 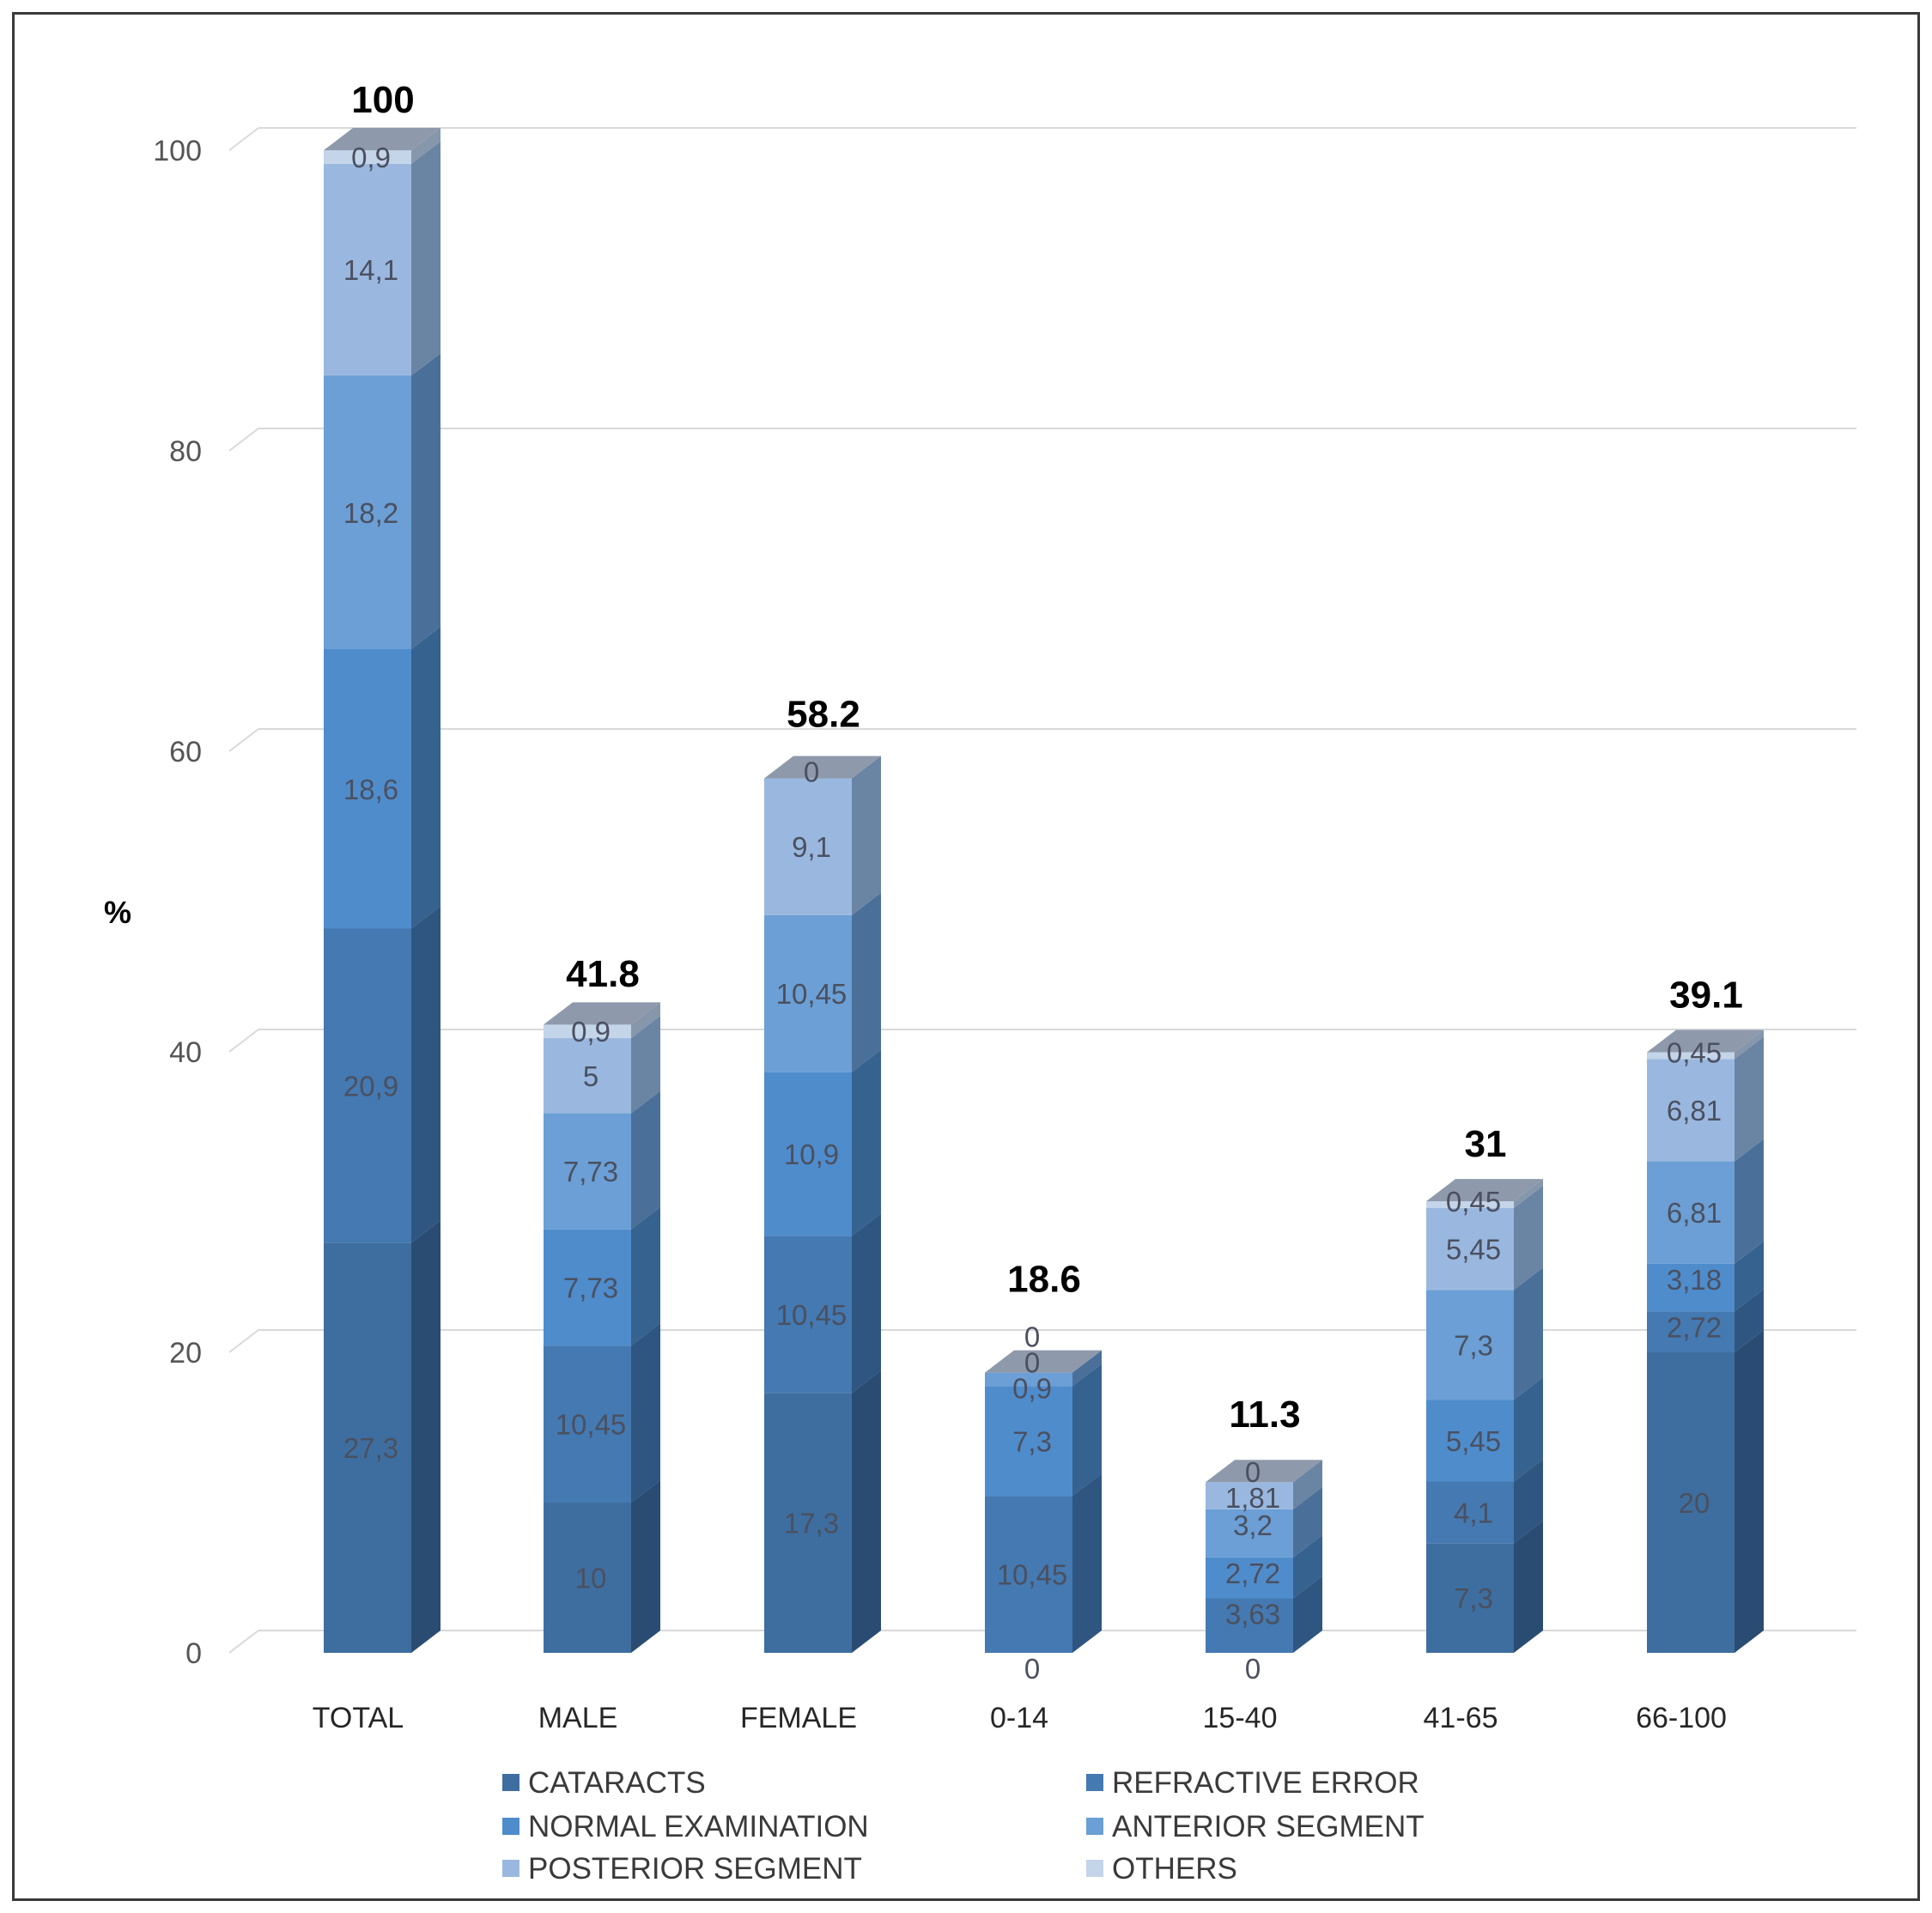 What do you see at coordinates (1694, 1503) in the screenshot?
I see `data-label-cataracts: 20` at bounding box center [1694, 1503].